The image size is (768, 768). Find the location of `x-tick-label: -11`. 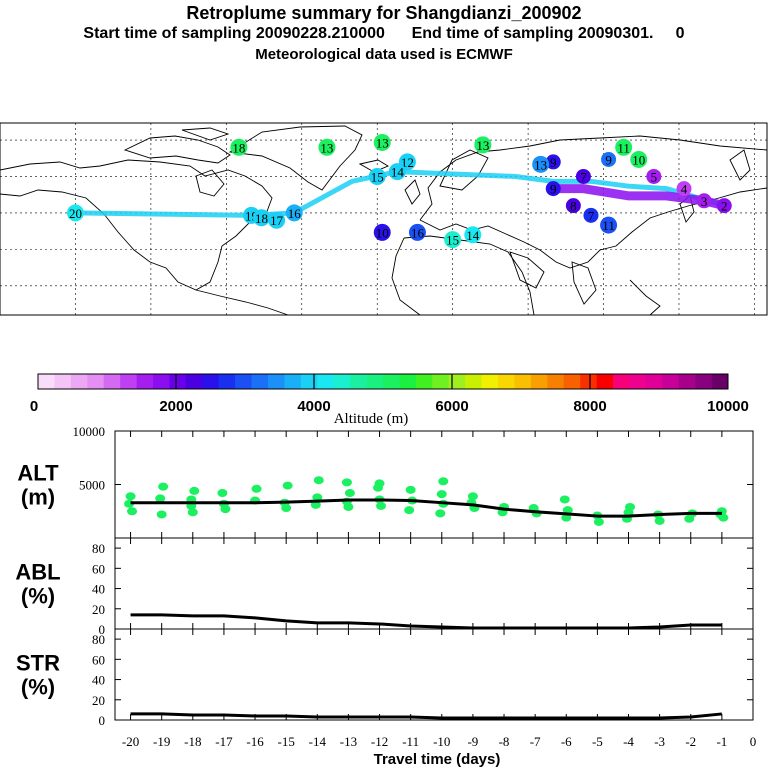

x-tick-label: -11 is located at coordinates (410, 741).